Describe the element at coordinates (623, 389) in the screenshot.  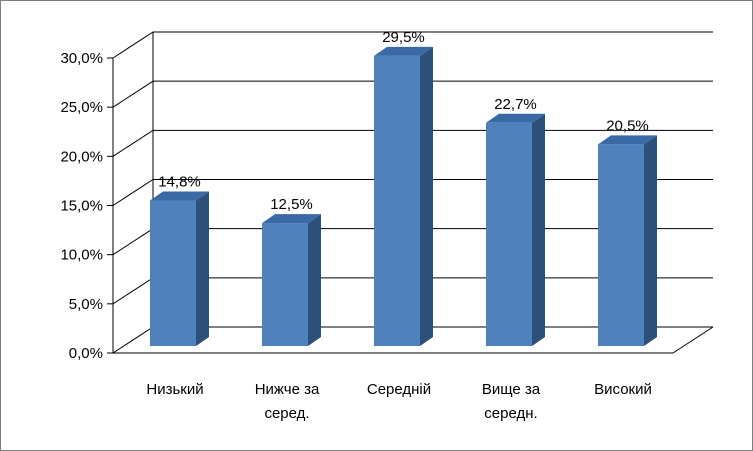
I see `category-label: Високий` at that location.